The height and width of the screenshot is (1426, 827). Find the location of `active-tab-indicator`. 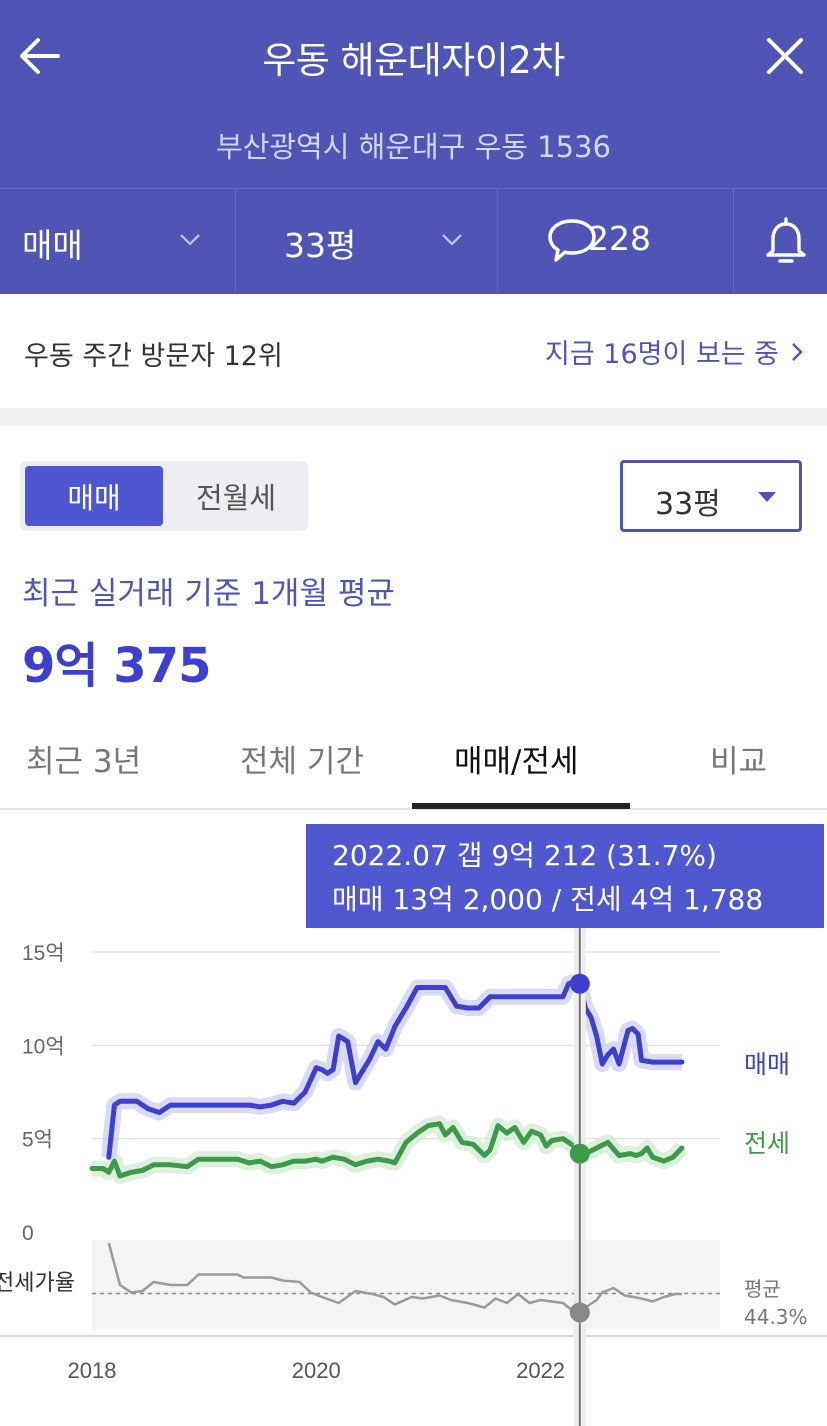

active-tab-indicator is located at coordinates (521, 806).